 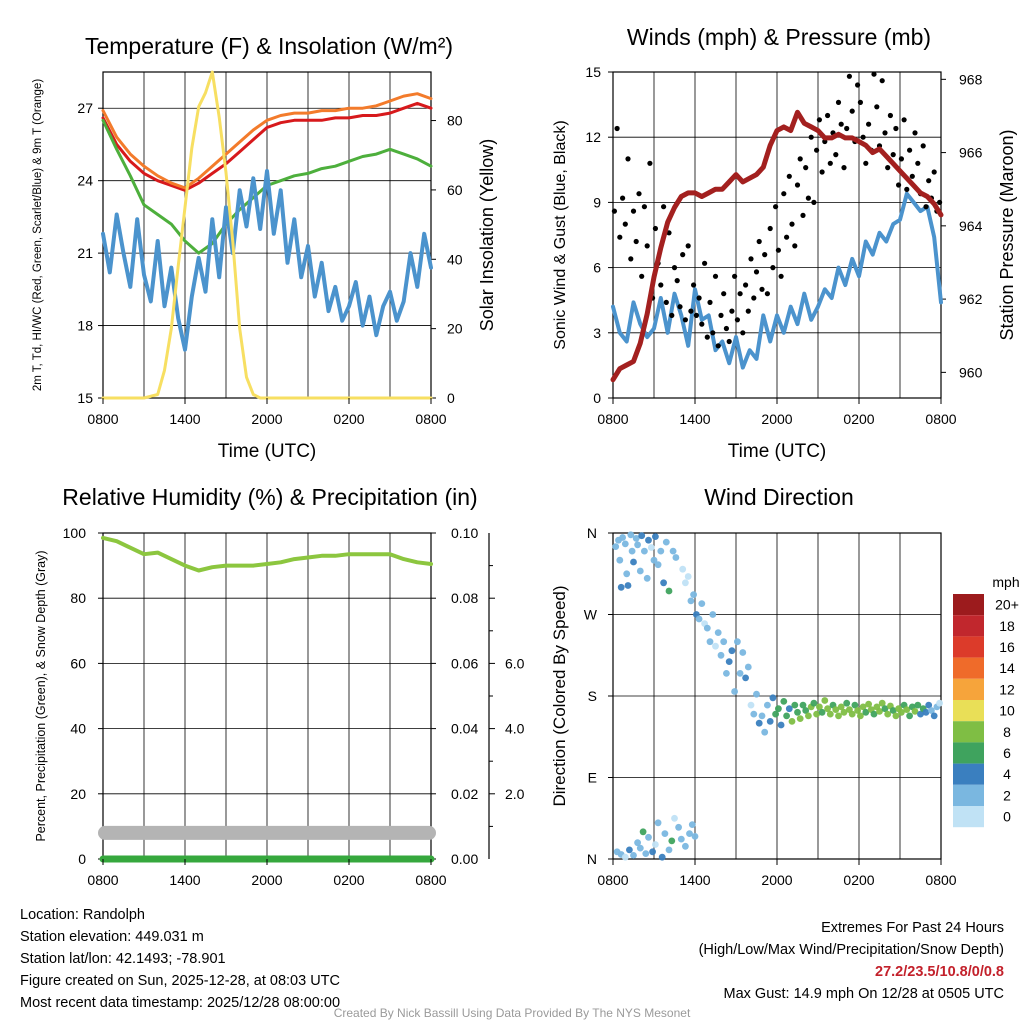 I want to click on y2-tick-label: 40, so click(x=455, y=259).